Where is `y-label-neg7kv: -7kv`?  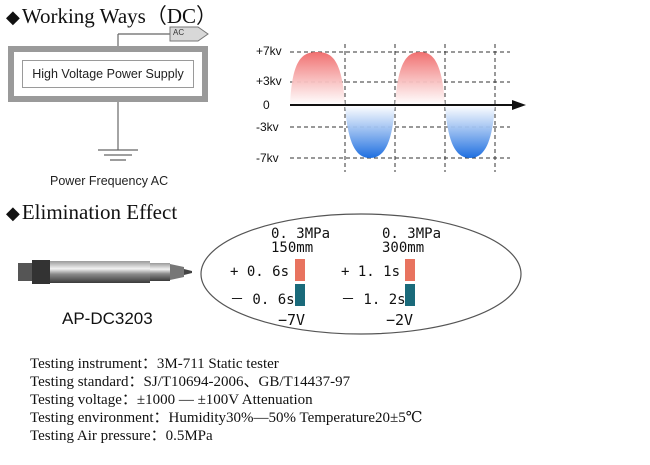
y-label-neg7kv: -7kv is located at coordinates (267, 158).